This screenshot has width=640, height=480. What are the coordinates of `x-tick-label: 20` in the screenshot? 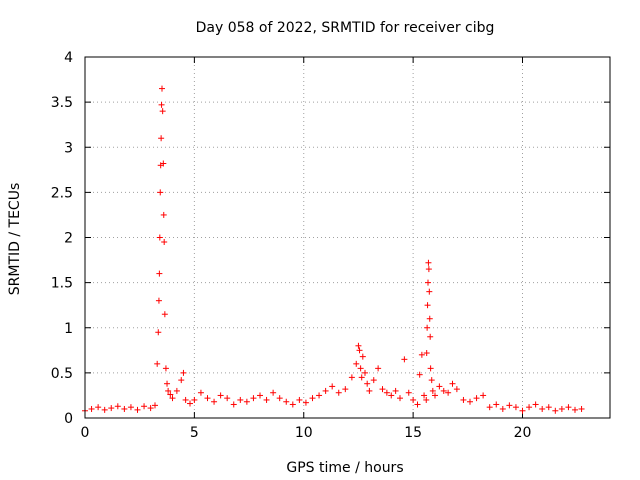 It's located at (523, 433).